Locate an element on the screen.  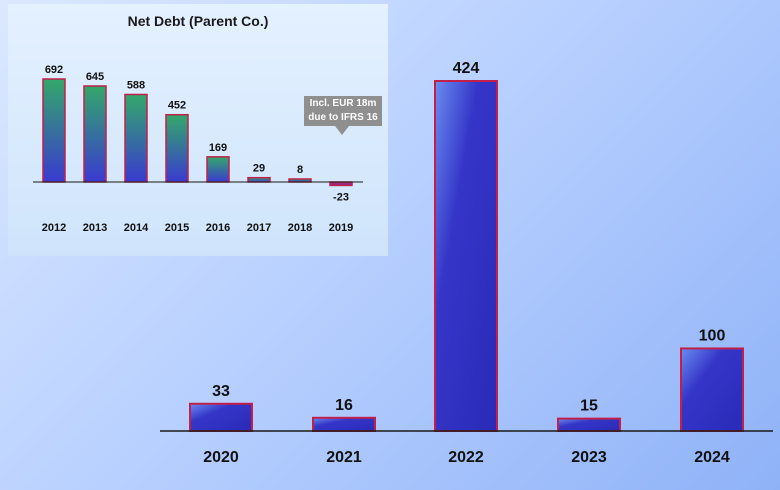
callout-line-1: Incl. EUR 18m is located at coordinates (343, 103).